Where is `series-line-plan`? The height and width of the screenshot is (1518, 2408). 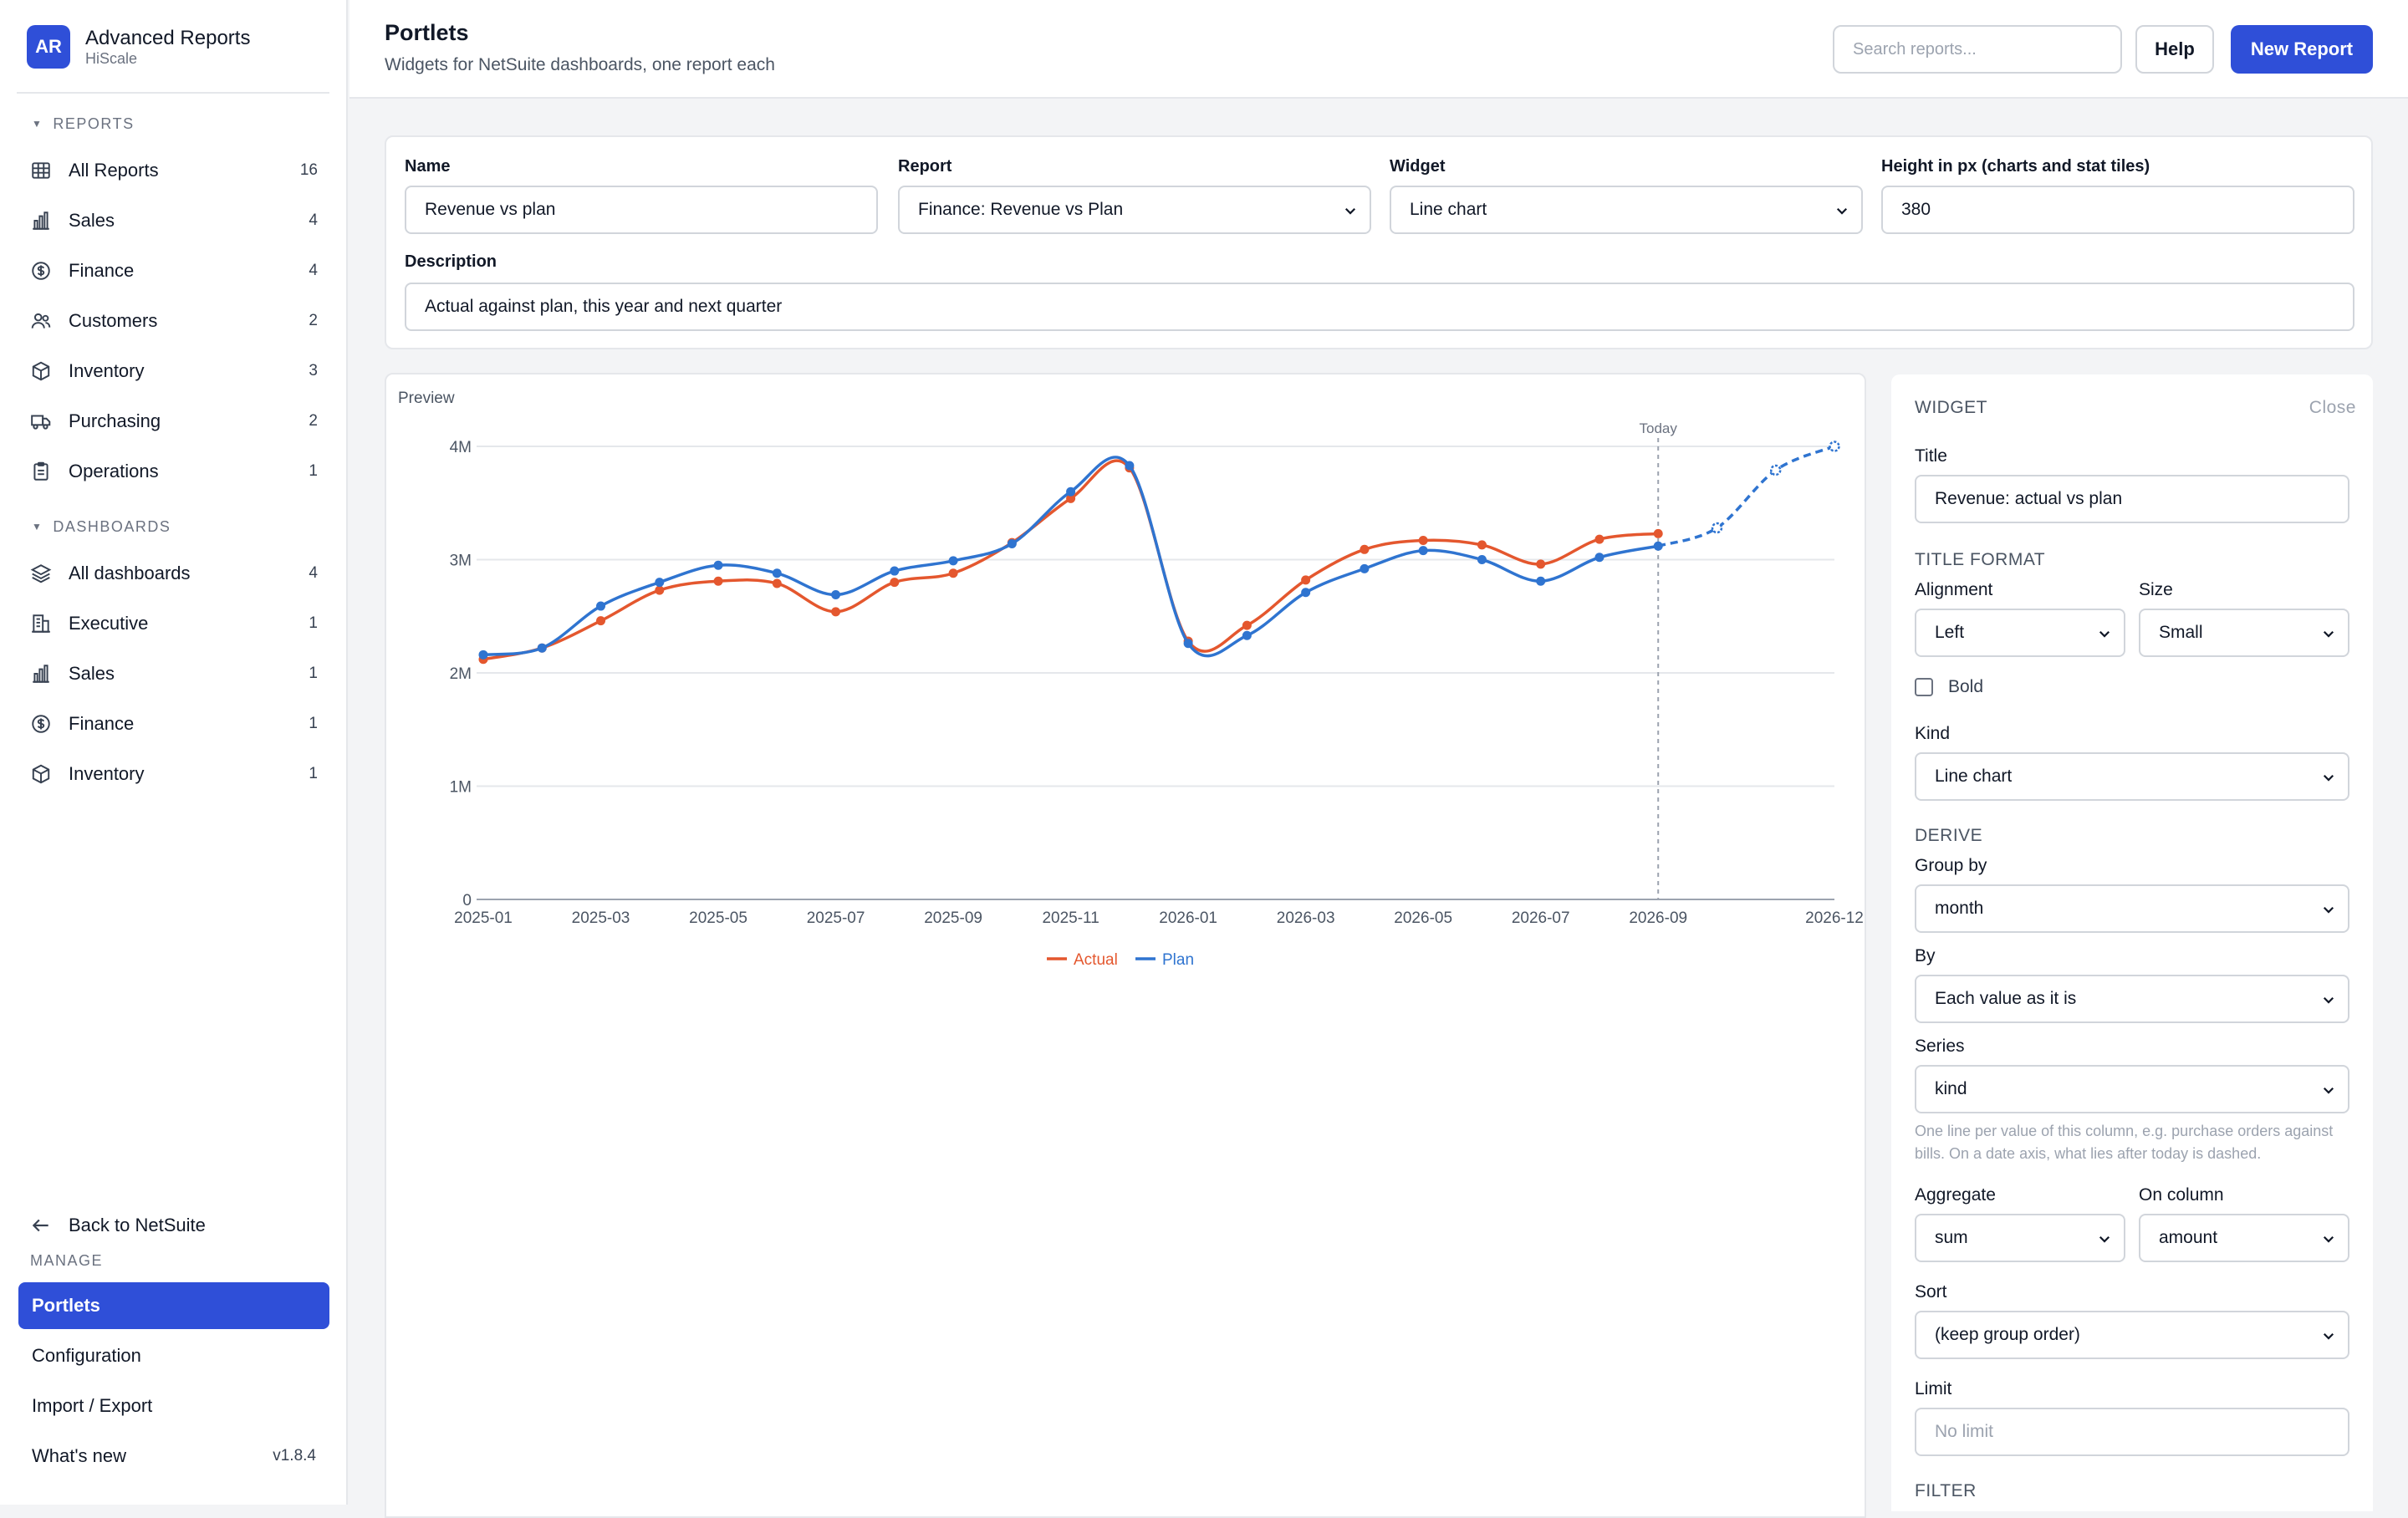
series-line-plan is located at coordinates (1071, 557).